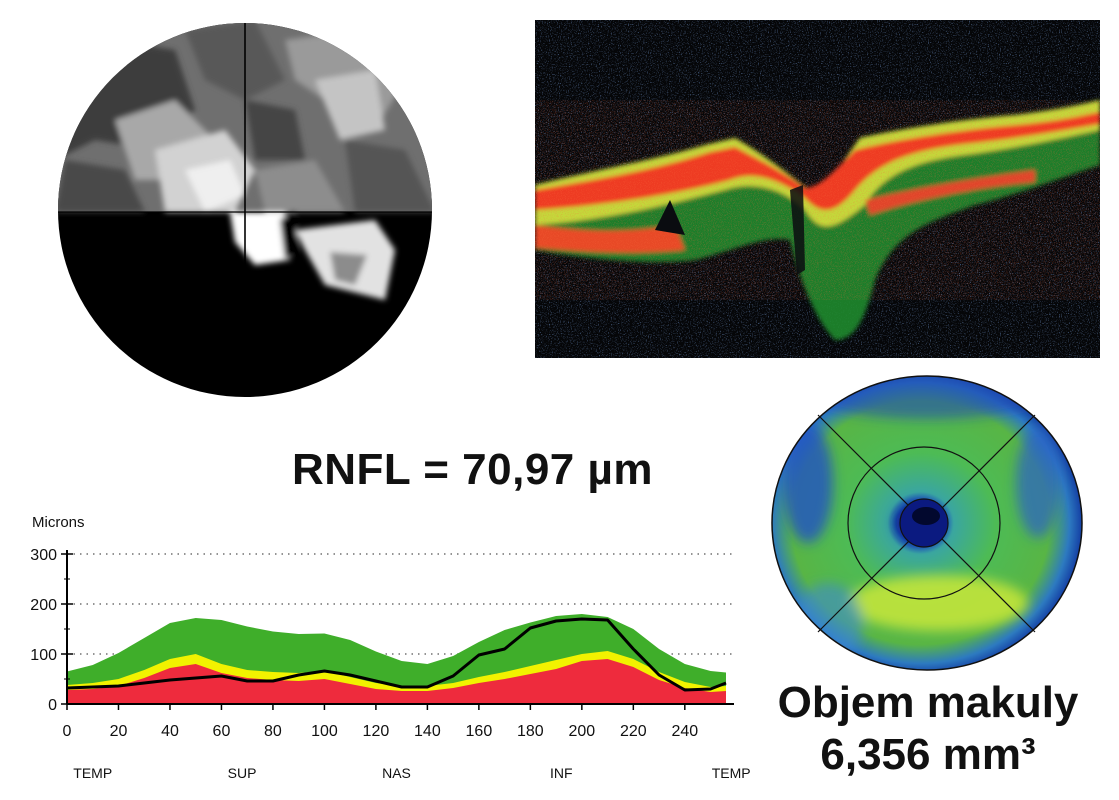 This screenshot has width=1119, height=800. I want to click on rnfl-value-label: RNFL = 70,97 µm, so click(472, 469).